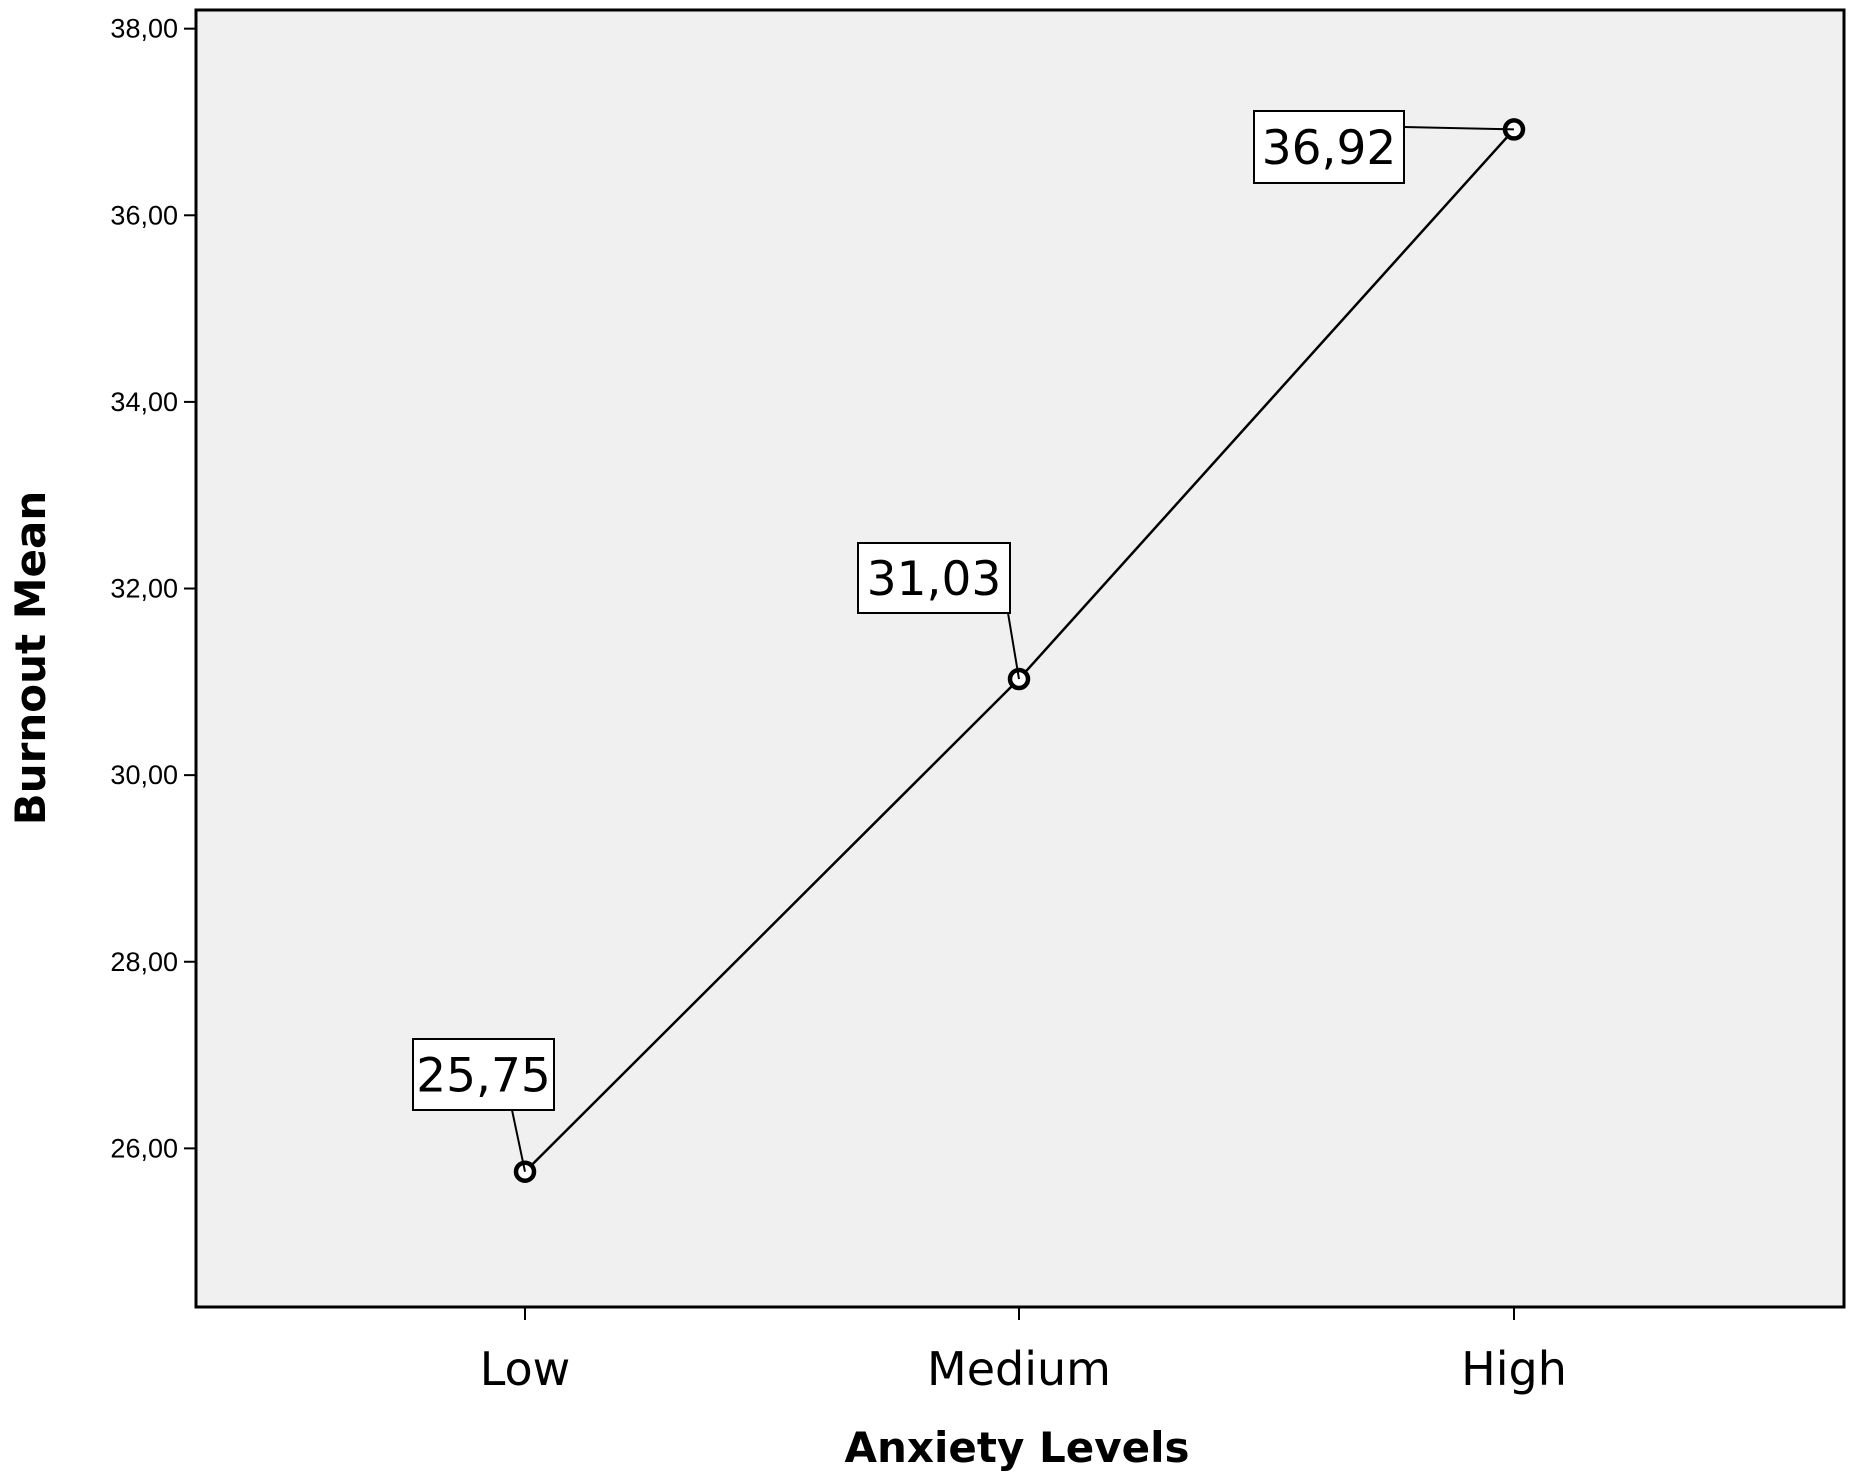 Image resolution: width=1851 pixels, height=1483 pixels. Describe the element at coordinates (525, 1369) in the screenshot. I see `x-tick-label-low: Low` at that location.